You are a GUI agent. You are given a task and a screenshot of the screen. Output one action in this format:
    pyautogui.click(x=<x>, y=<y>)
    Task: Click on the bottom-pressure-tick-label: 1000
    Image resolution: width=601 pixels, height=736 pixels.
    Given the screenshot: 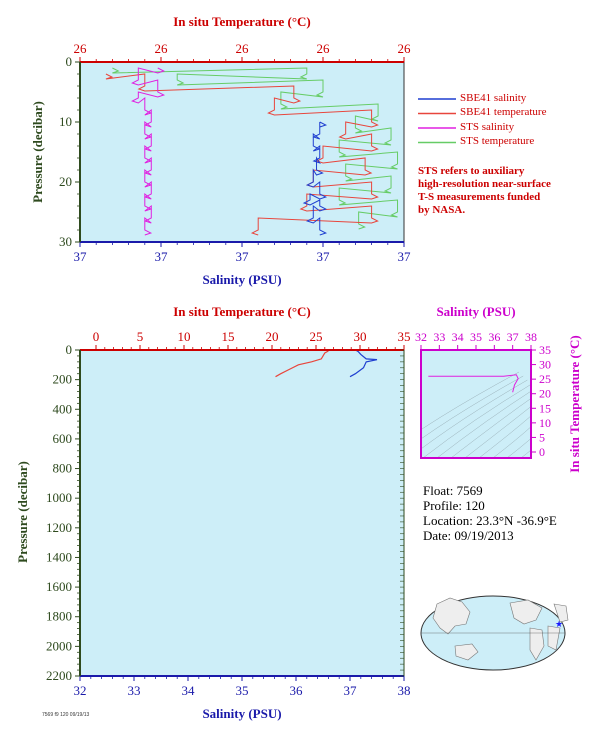 What is the action you would take?
    pyautogui.click(x=59, y=497)
    